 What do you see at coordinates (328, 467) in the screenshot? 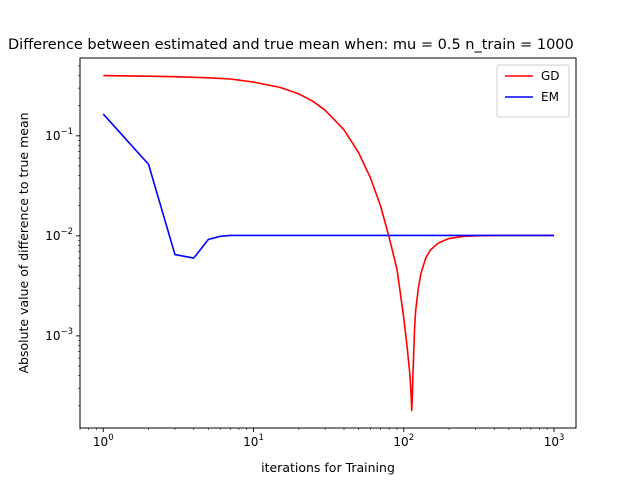
I see `x-axis-label: iterations for Training` at bounding box center [328, 467].